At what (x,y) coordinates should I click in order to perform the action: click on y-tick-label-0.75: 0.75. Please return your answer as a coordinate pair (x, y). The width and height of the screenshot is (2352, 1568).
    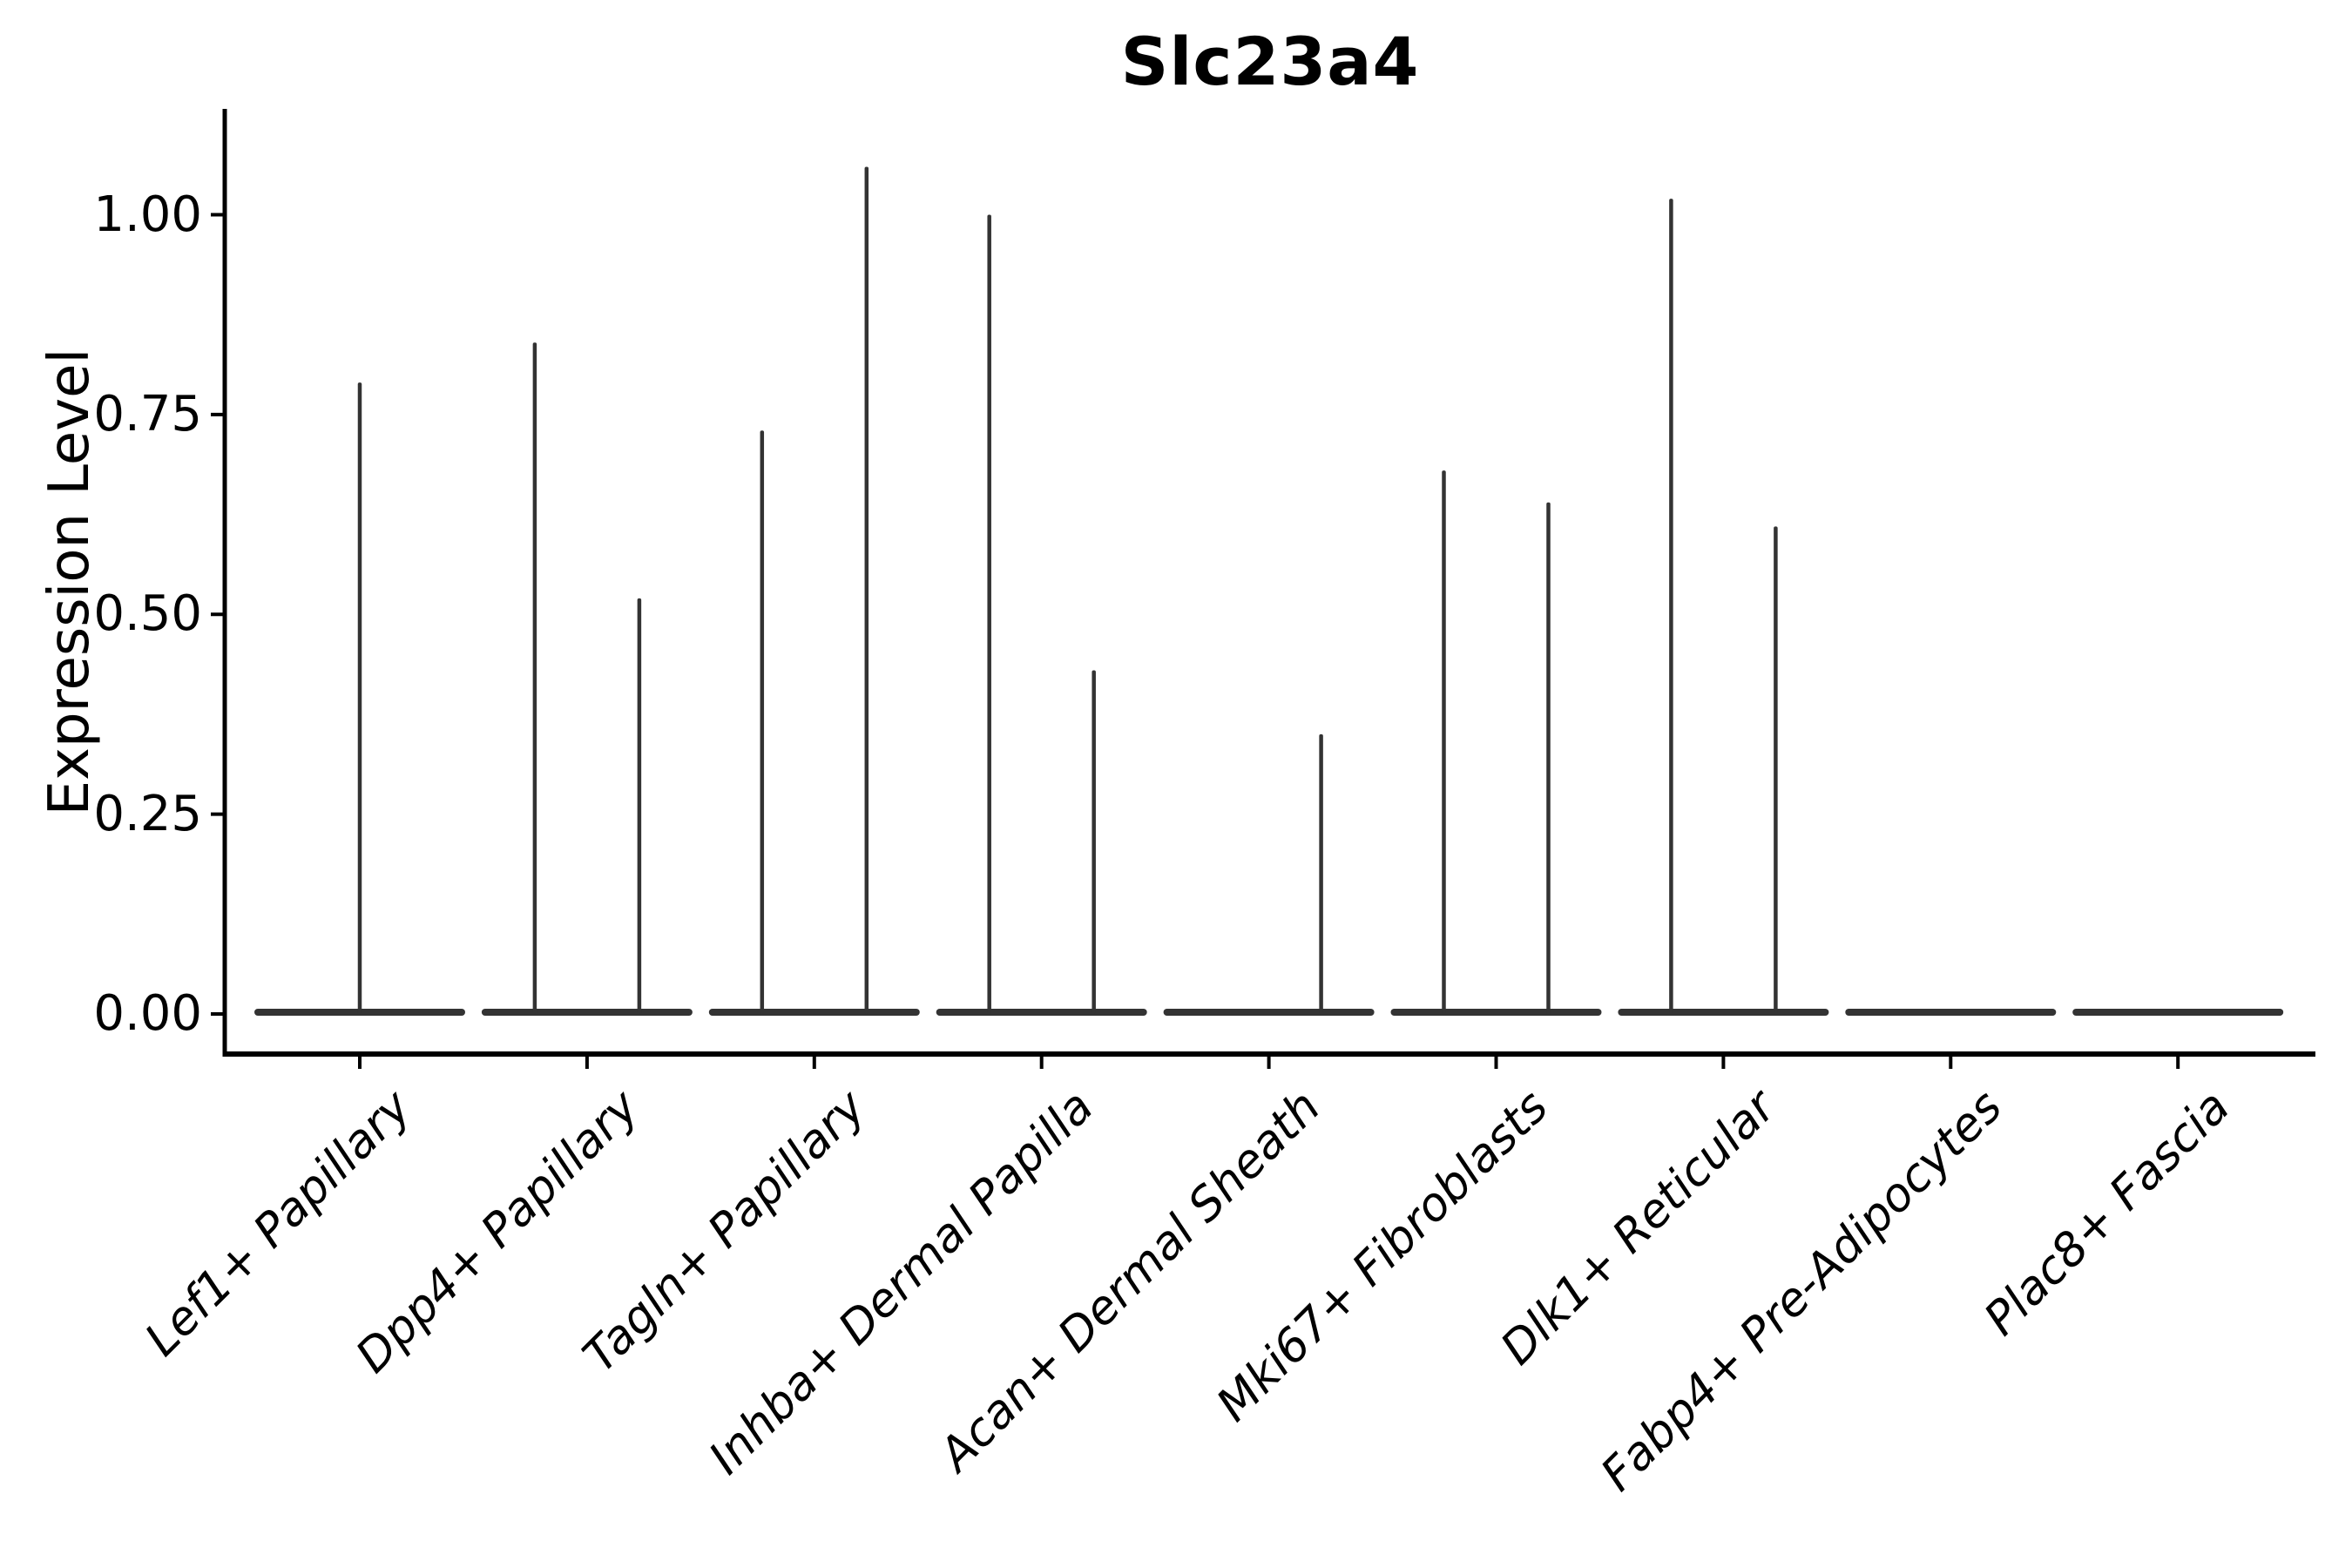
    Looking at the image, I should click on (147, 414).